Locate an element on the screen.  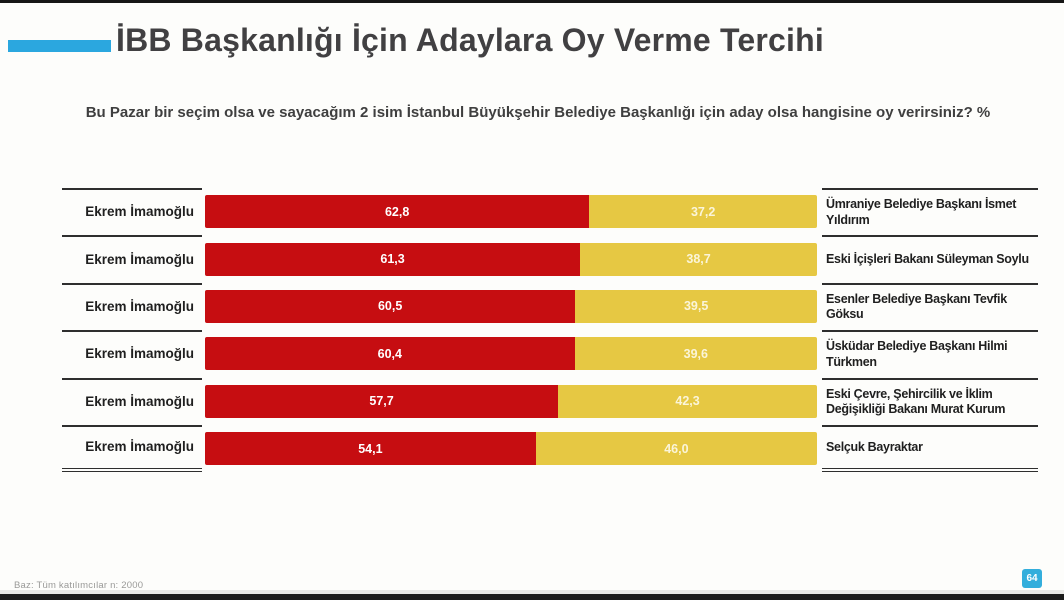
bar-row: 61,3 38,7 is located at coordinates (512, 258).